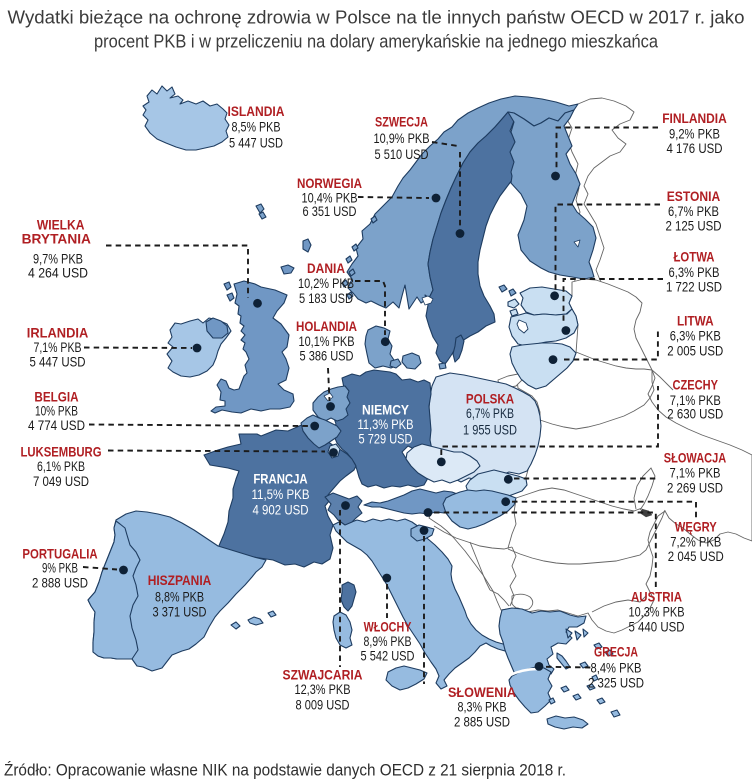  I want to click on svg-text: BELGIA, so click(56, 397).